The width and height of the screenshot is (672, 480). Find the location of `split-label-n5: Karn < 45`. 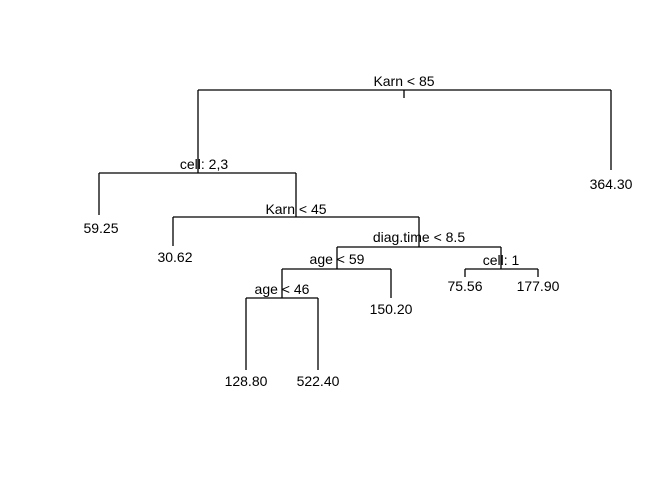

split-label-n5: Karn < 45 is located at coordinates (295, 209).